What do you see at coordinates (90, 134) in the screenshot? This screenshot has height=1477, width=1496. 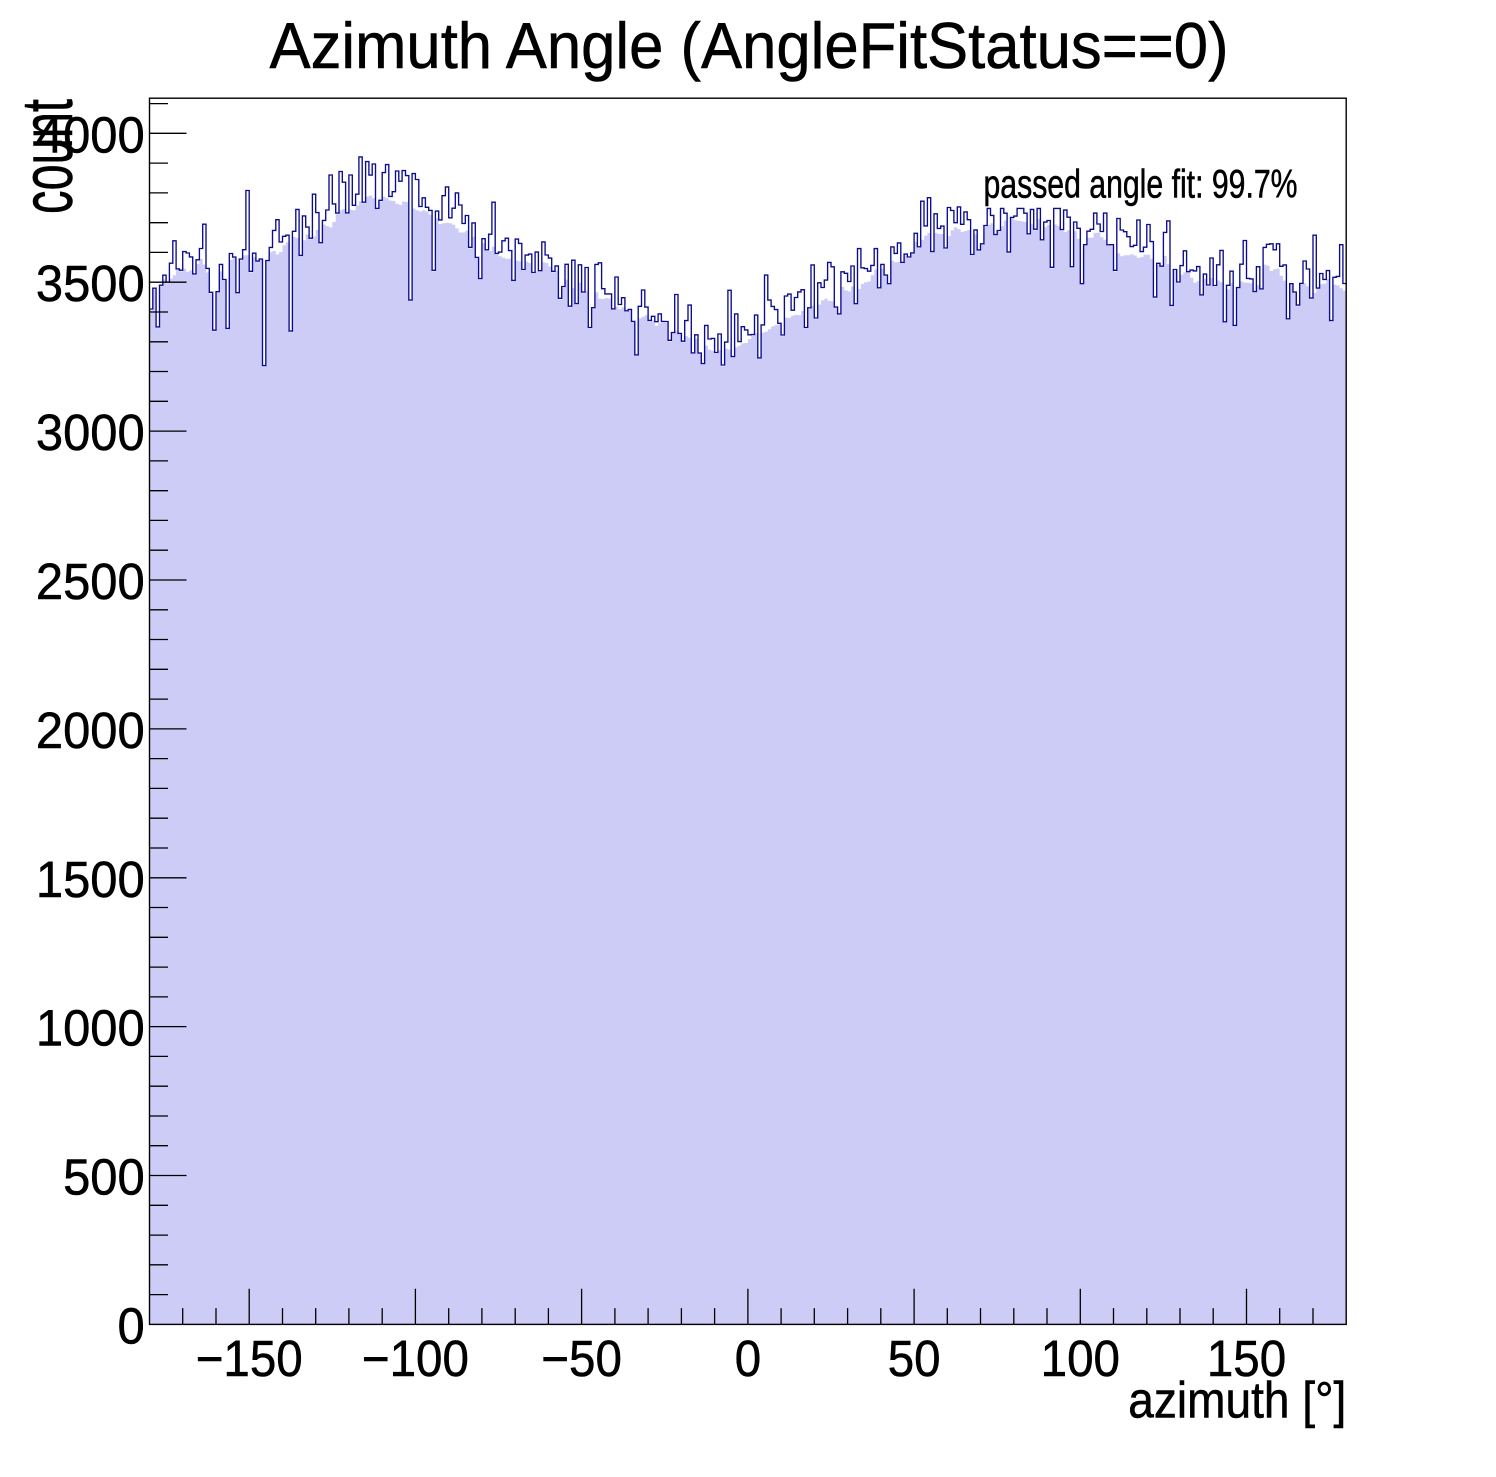 I see `svg-text: 4000` at bounding box center [90, 134].